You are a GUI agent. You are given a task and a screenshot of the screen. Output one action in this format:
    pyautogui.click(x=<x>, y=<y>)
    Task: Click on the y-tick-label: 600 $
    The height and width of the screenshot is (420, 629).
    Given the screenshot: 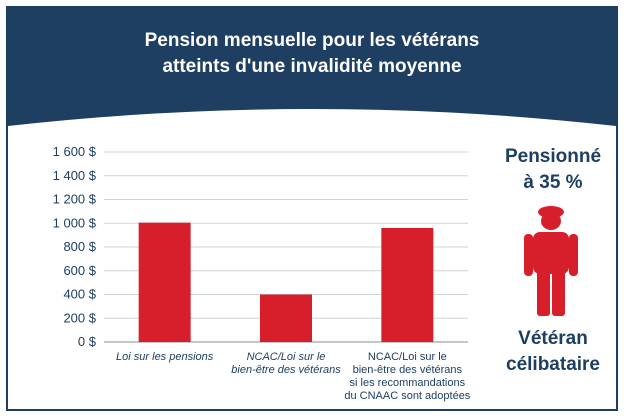 What is the action you would take?
    pyautogui.click(x=79, y=270)
    